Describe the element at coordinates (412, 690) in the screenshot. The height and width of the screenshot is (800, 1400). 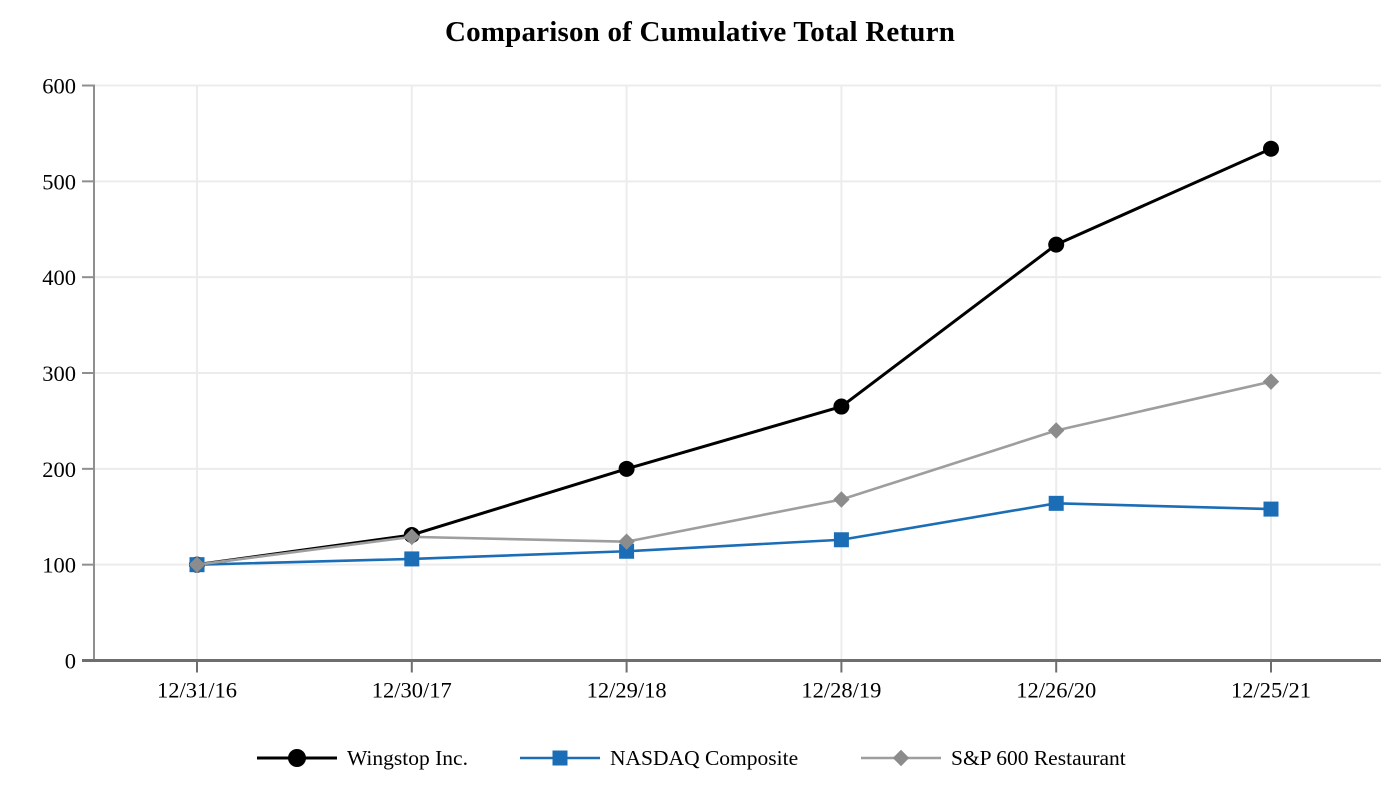
I see `x-tick-label: 12/30/17` at that location.